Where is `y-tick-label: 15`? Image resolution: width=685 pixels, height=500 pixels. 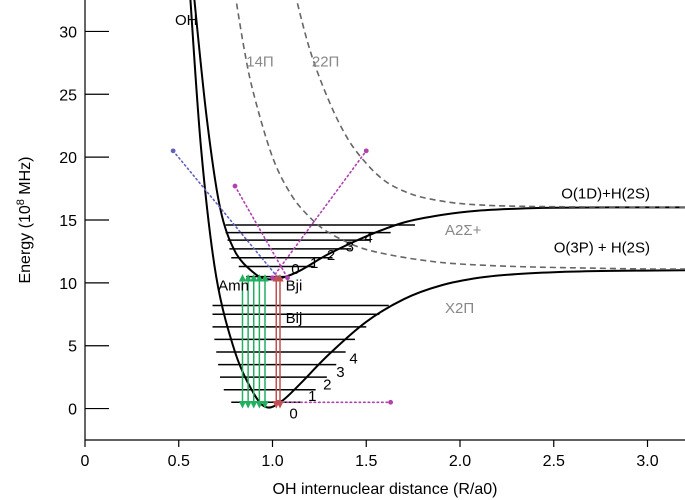
y-tick-label: 15 is located at coordinates (68, 221).